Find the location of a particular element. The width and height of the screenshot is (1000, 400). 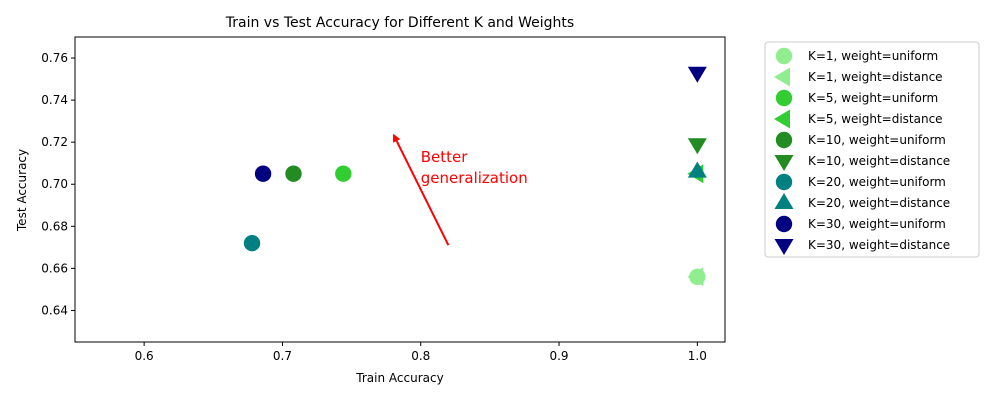

y-tick-label: 0.68 is located at coordinates (54, 226).